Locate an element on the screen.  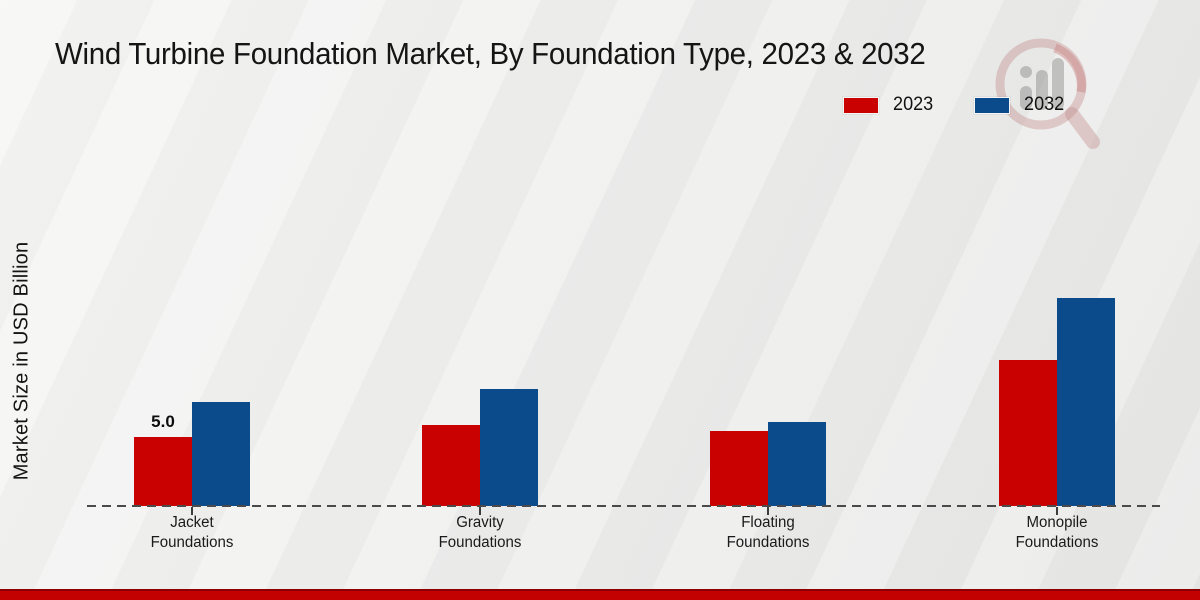
bar-2023-jacket-foundations: 5.0 is located at coordinates (163, 459).